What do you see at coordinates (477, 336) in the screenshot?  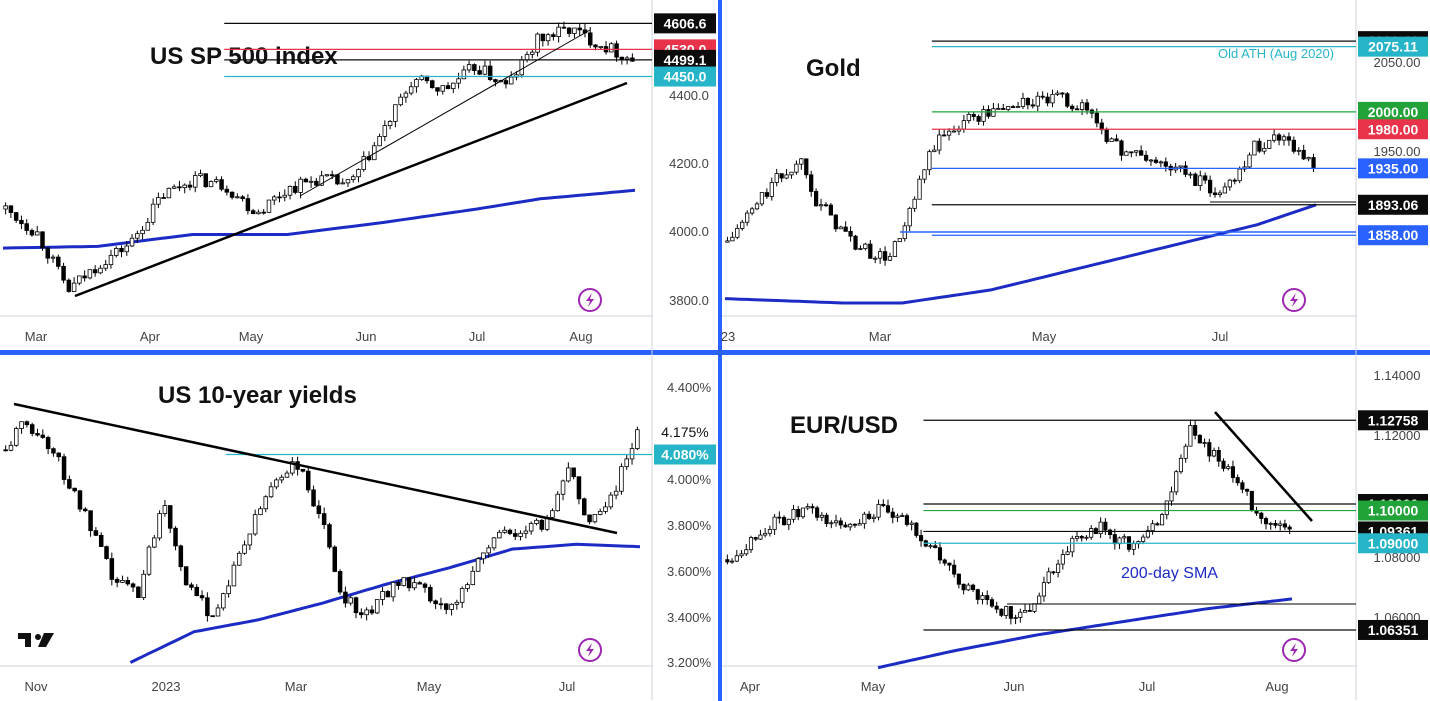 I see `spx-x-tick-label: Jul` at bounding box center [477, 336].